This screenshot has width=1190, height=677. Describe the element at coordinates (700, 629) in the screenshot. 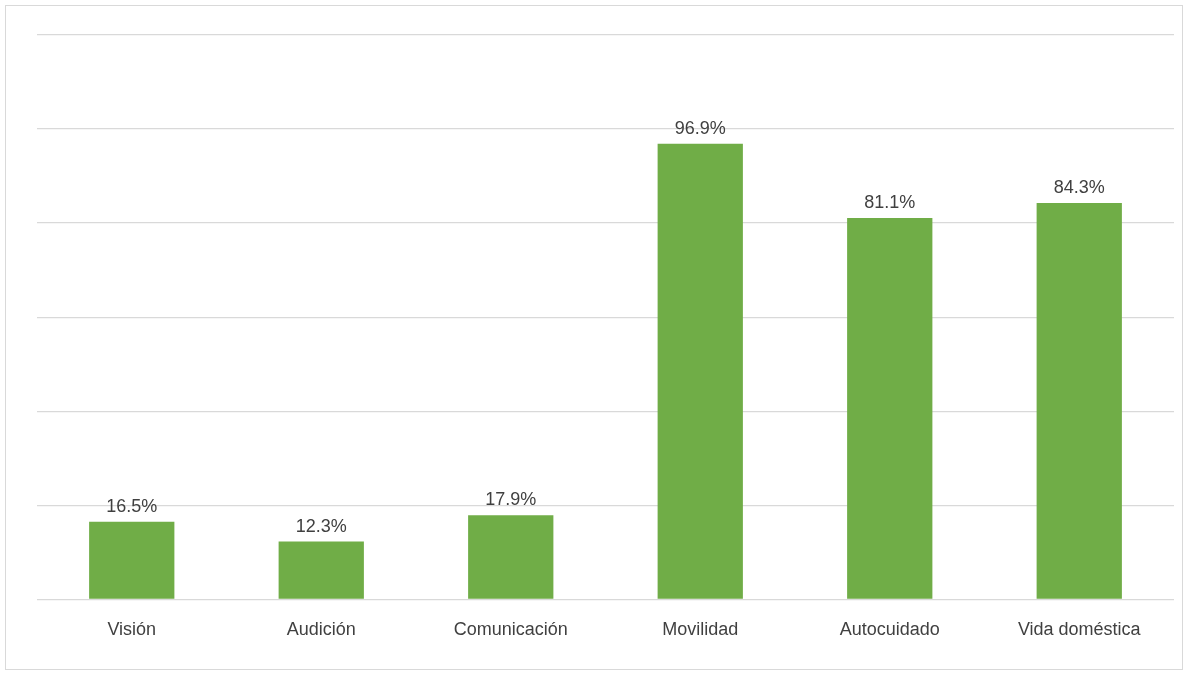

I see `x-tick-label: Movilidad` at that location.